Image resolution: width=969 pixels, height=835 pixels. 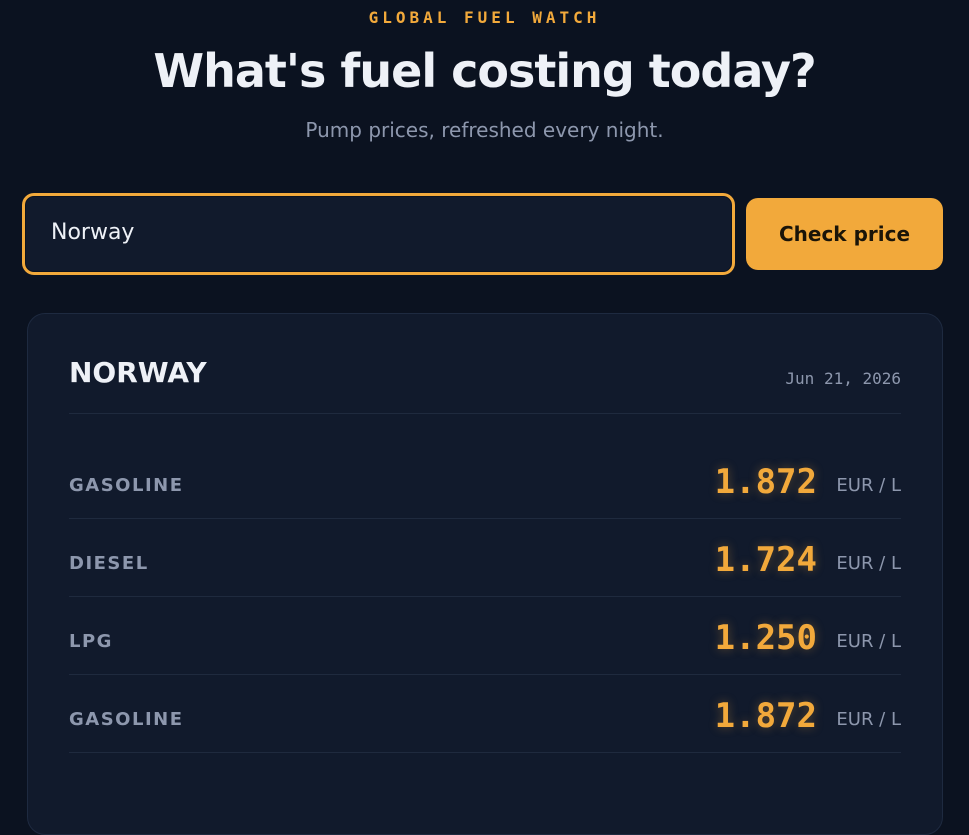 I want to click on country-name: NORWAY, so click(x=138, y=372).